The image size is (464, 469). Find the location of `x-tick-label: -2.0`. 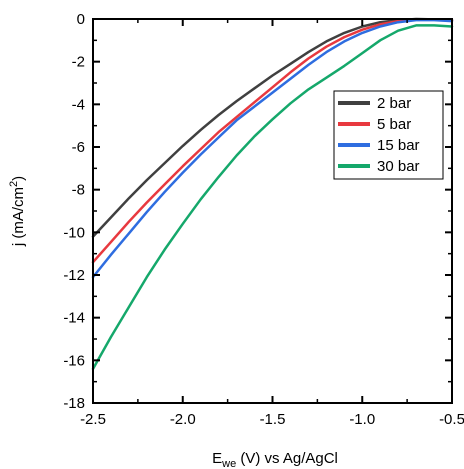

x-tick-label: -2.0 is located at coordinates (183, 419).